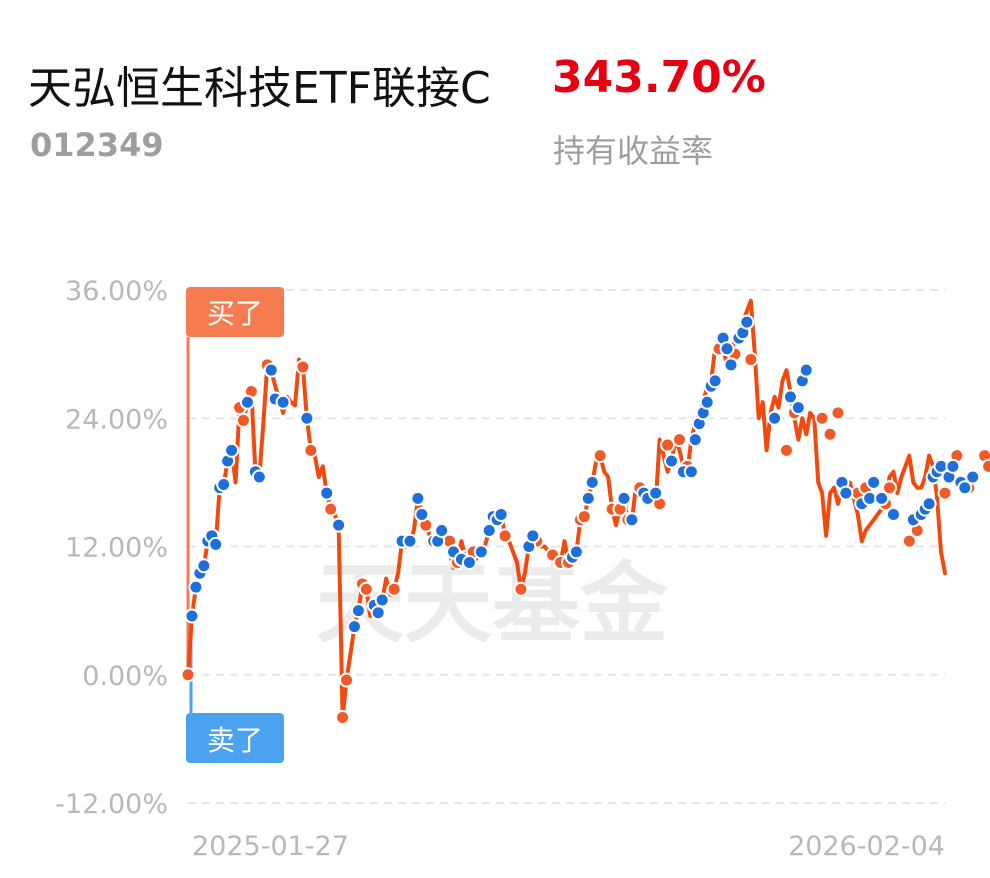 This screenshot has height=878, width=990. I want to click on sell-tag, so click(235, 738).